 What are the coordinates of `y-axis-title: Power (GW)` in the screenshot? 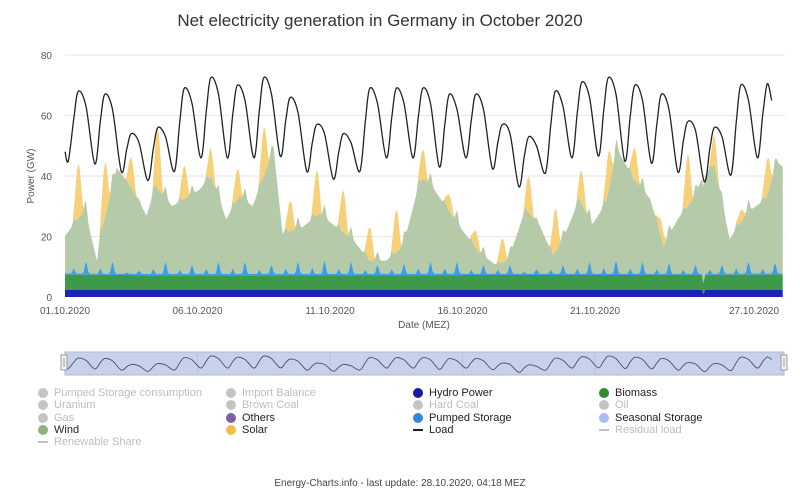 It's located at (31, 176).